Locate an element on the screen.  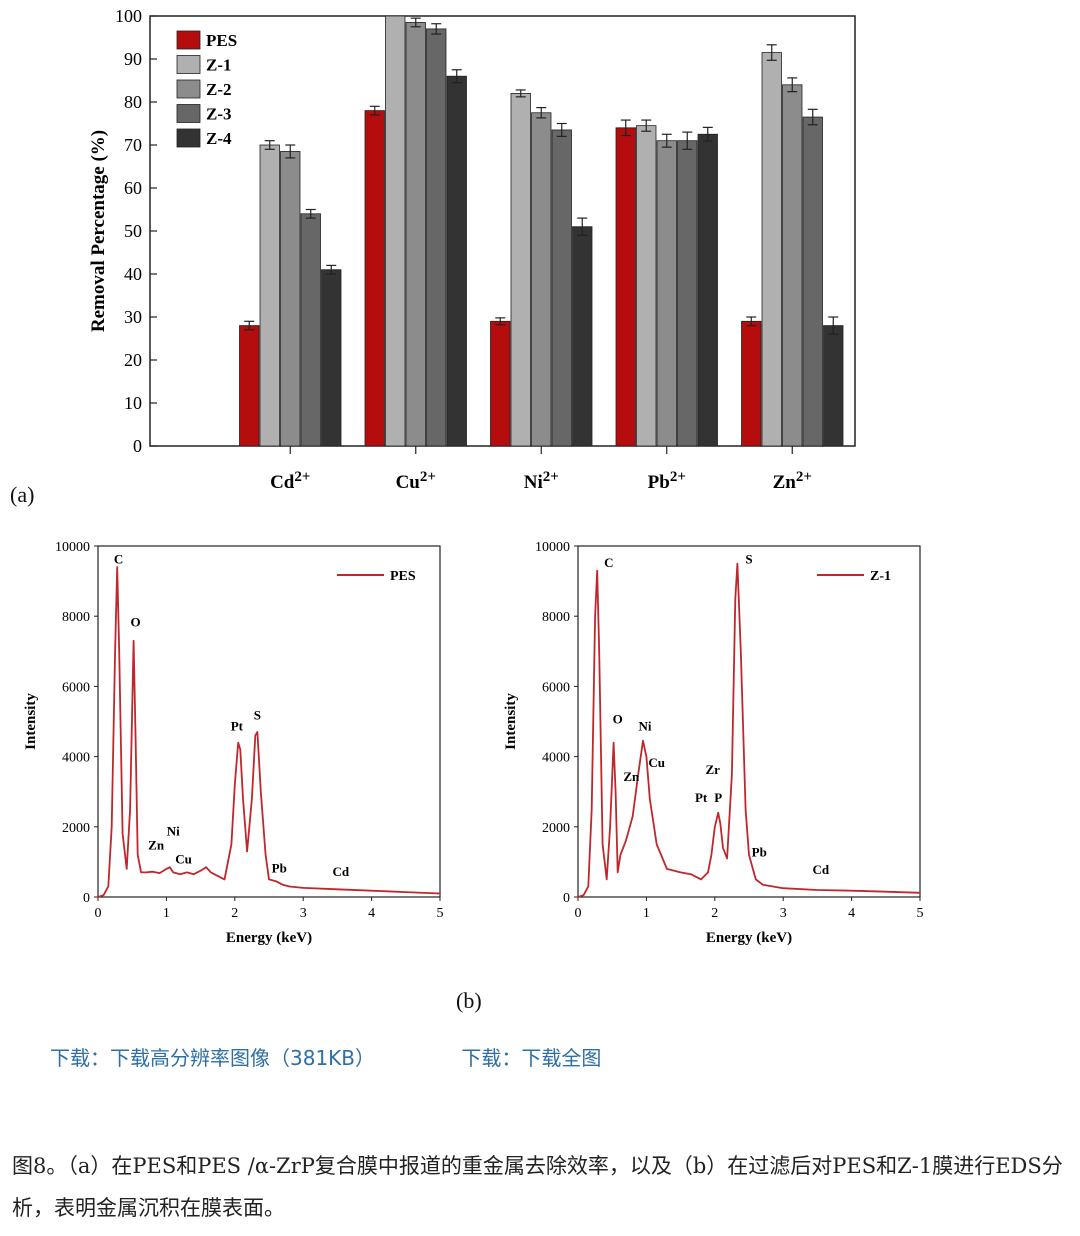
panel-label-a: (a) is located at coordinates (22, 494).